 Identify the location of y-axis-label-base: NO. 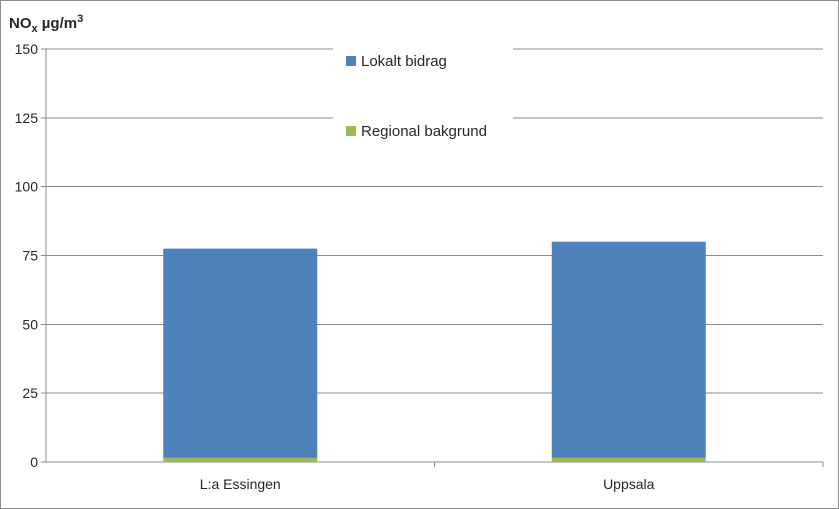
(20, 23).